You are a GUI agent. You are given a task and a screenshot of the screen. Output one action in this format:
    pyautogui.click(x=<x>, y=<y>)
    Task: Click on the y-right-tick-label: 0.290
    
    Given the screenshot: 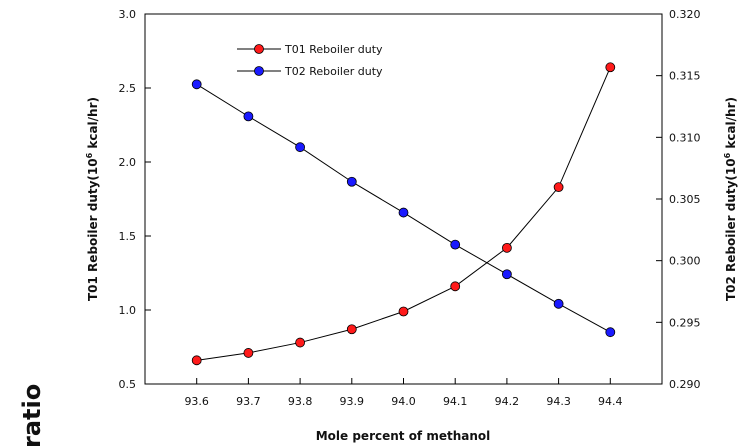 What is the action you would take?
    pyautogui.click(x=685, y=384)
    